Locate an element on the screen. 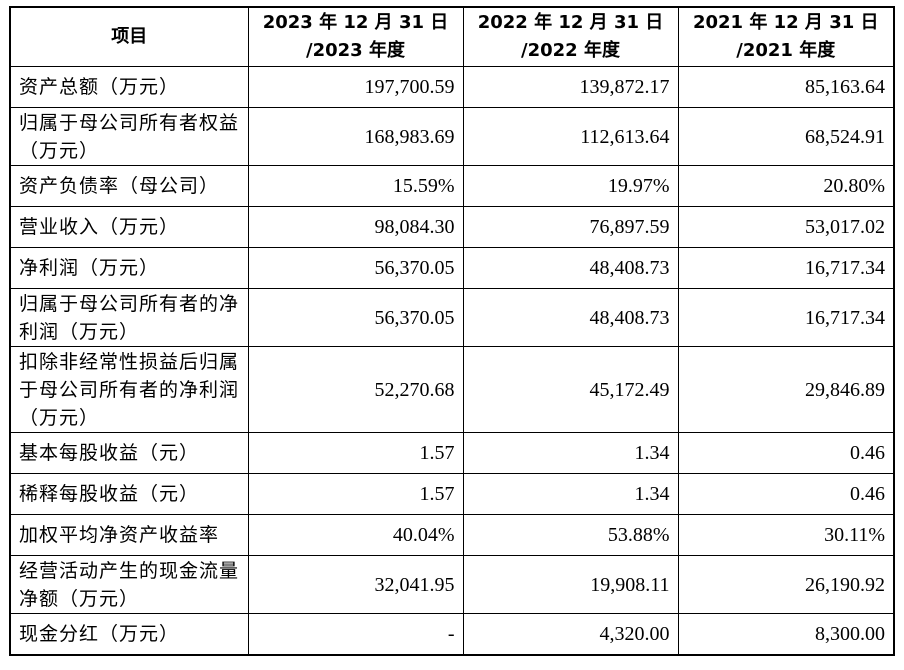 The width and height of the screenshot is (904, 670). header-2022-date: 2022 年 12 月 31 日 is located at coordinates (570, 22).